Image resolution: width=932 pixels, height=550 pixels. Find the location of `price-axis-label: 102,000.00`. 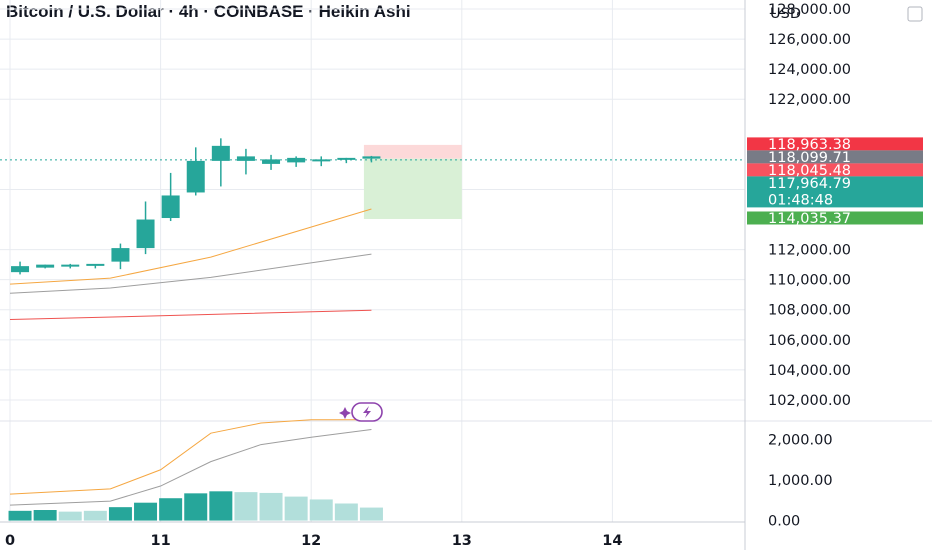

price-axis-label: 102,000.00 is located at coordinates (809, 401).